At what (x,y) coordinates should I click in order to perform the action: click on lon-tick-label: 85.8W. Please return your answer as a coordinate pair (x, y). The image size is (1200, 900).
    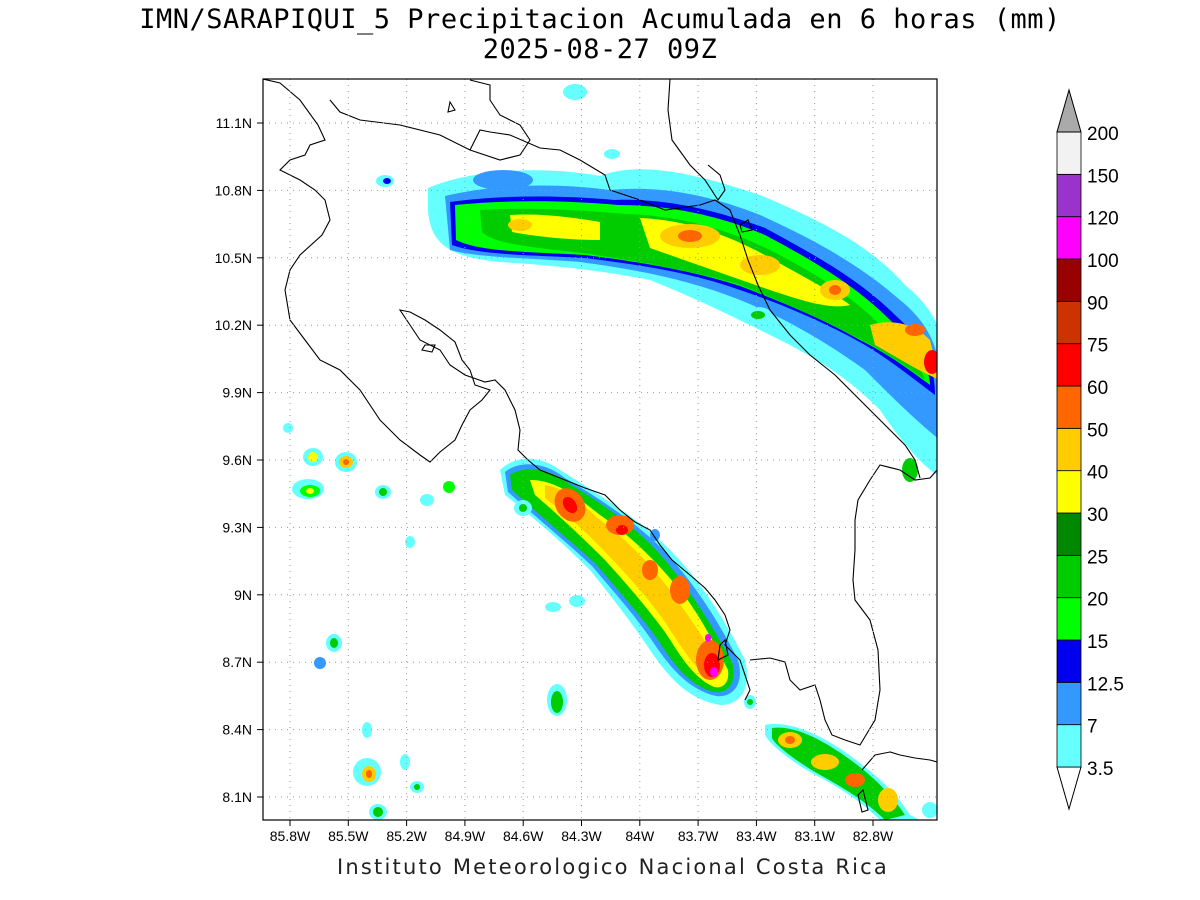
    Looking at the image, I should click on (290, 836).